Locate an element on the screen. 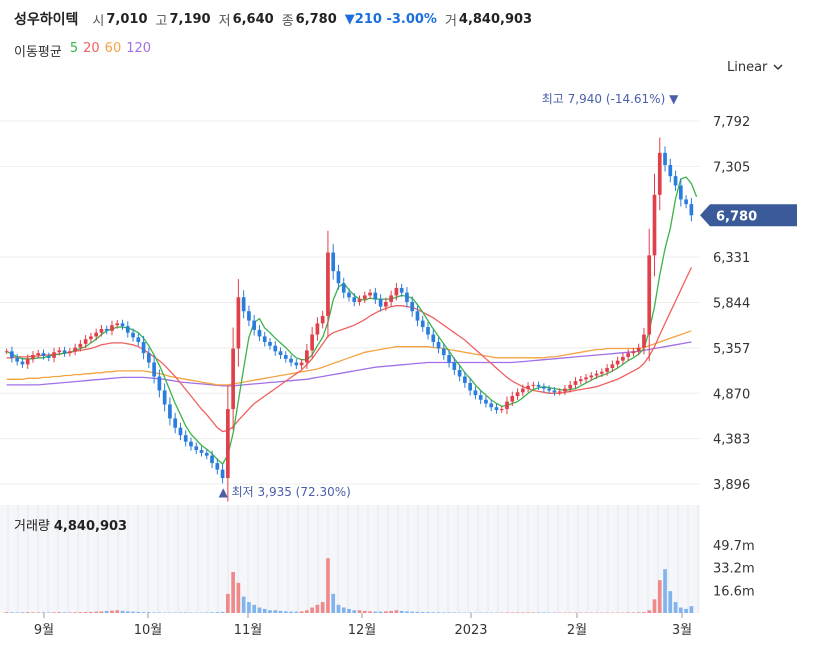  ma5-toggle: 5 is located at coordinates (74, 48).